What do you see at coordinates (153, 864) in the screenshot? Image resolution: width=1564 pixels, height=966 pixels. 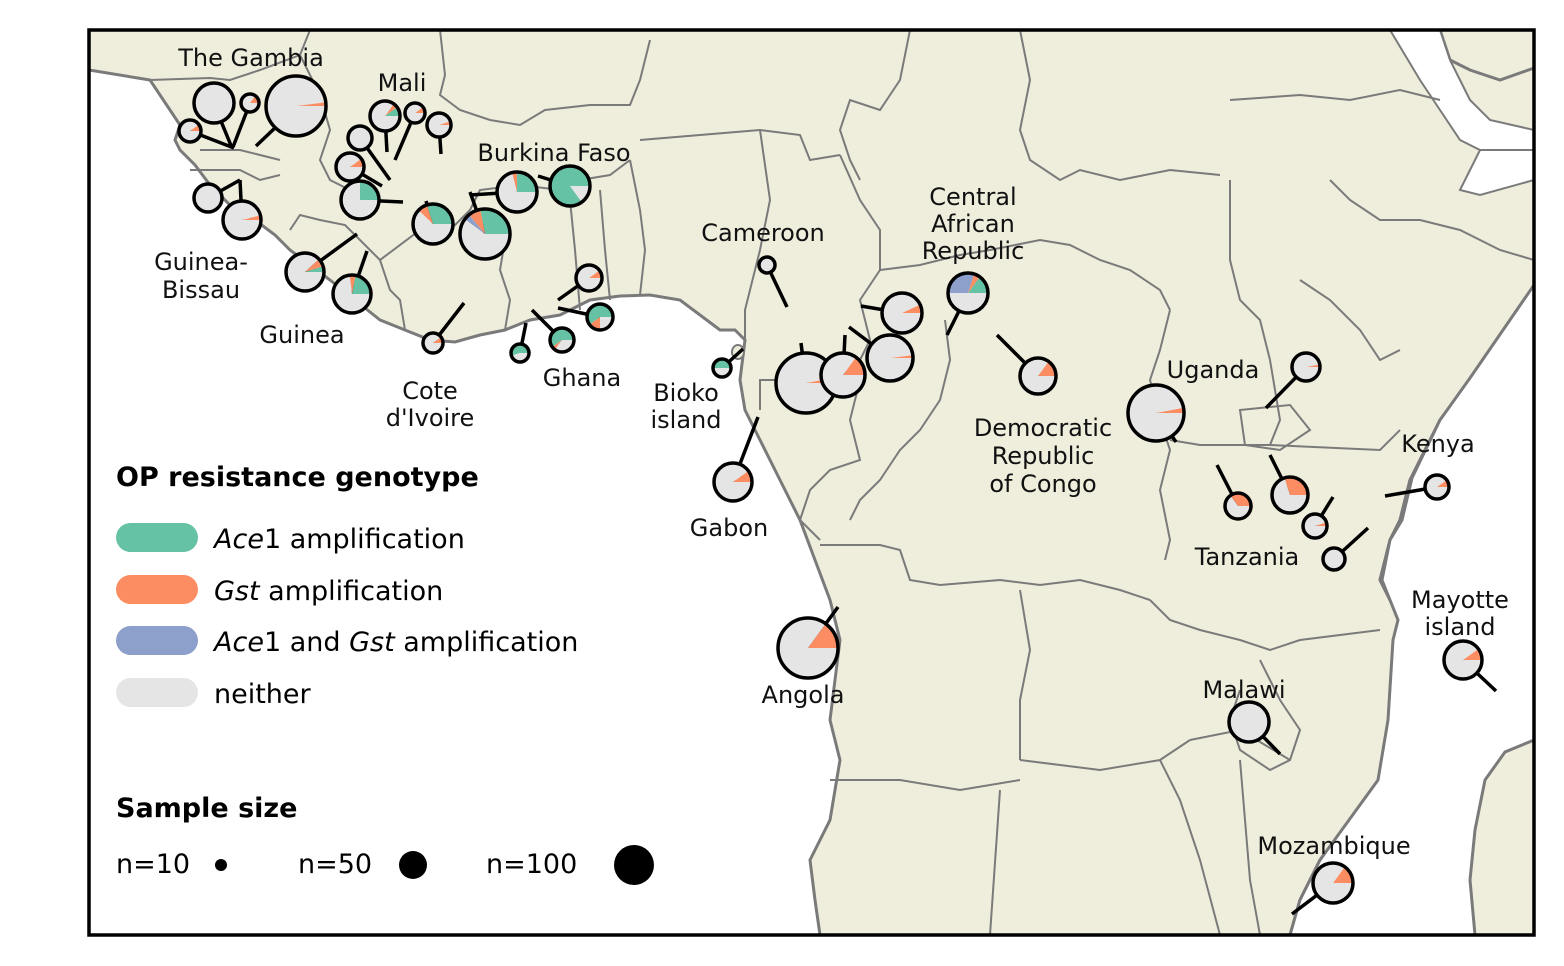 I see `legend-size-n10: n=10` at bounding box center [153, 864].